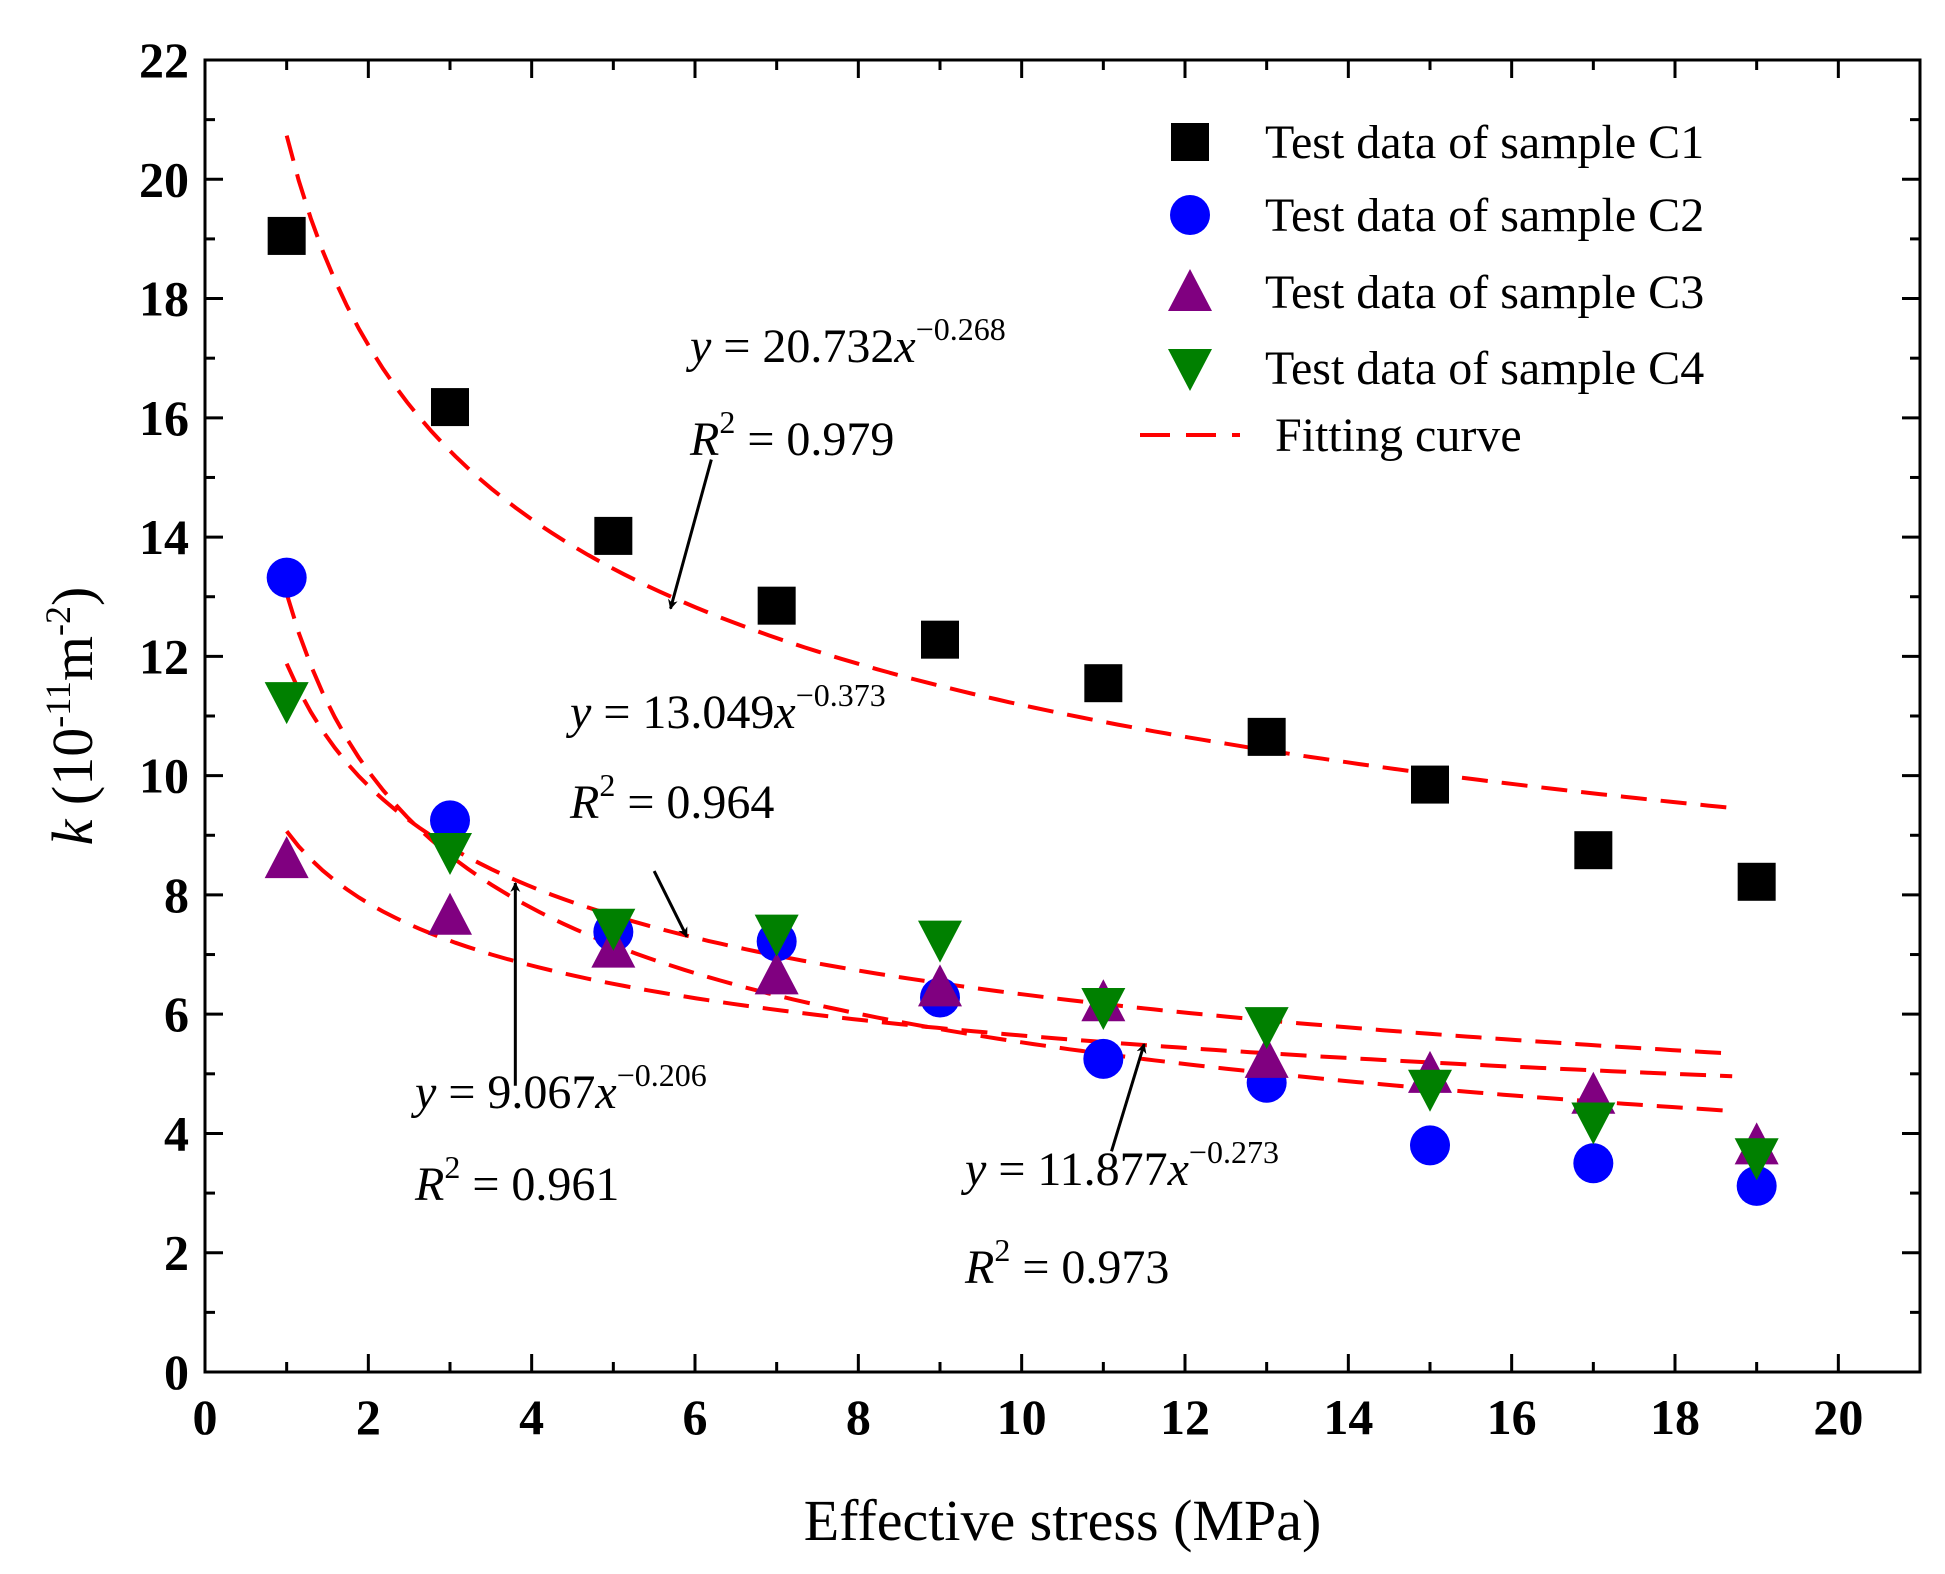  What do you see at coordinates (1512, 1417) in the screenshot?
I see `x-tick-label: 16` at bounding box center [1512, 1417].